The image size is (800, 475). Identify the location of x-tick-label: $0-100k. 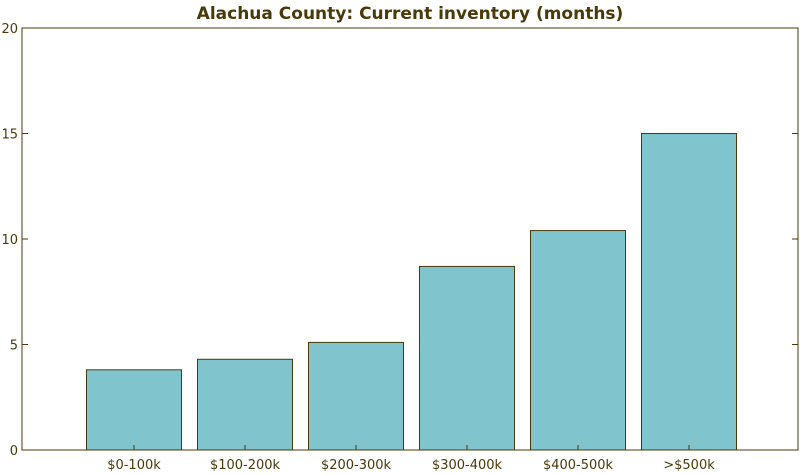
(134, 465).